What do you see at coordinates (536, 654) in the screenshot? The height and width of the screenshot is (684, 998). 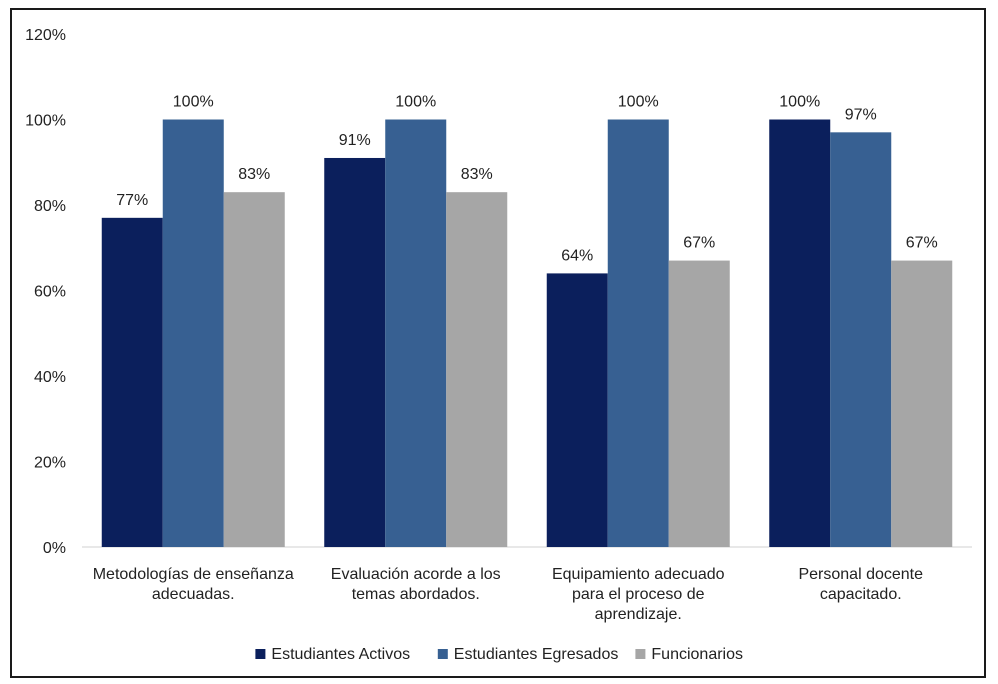 I see `legend-label: Estudiantes Egresados` at bounding box center [536, 654].